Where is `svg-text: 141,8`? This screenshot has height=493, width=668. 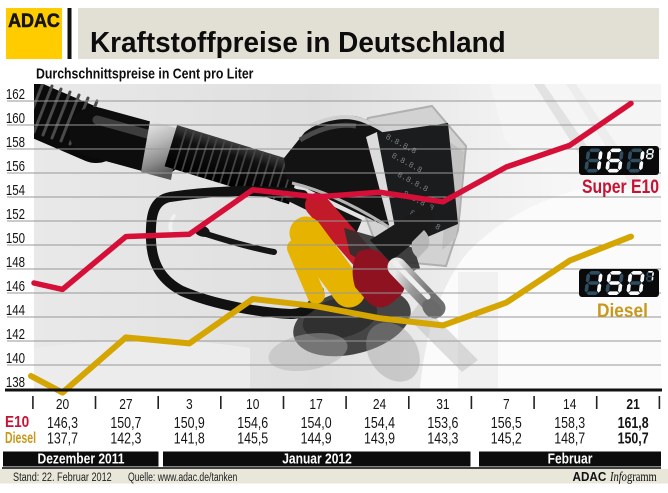 svg-text: 141,8 is located at coordinates (189, 438).